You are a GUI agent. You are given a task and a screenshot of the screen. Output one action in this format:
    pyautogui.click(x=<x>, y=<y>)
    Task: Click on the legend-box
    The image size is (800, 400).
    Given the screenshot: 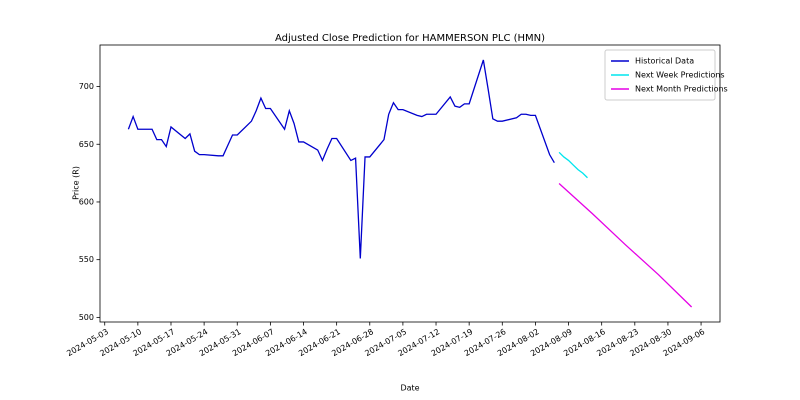 What is the action you would take?
    pyautogui.click(x=660, y=75)
    